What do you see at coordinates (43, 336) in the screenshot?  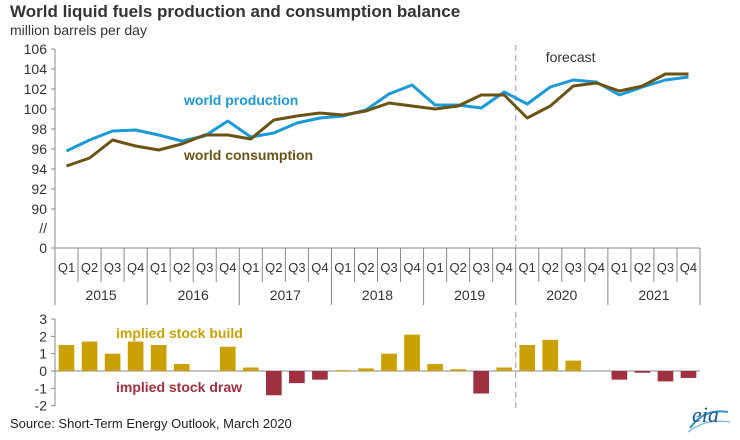 I see `bar-y-tick-label: 2` at bounding box center [43, 336].